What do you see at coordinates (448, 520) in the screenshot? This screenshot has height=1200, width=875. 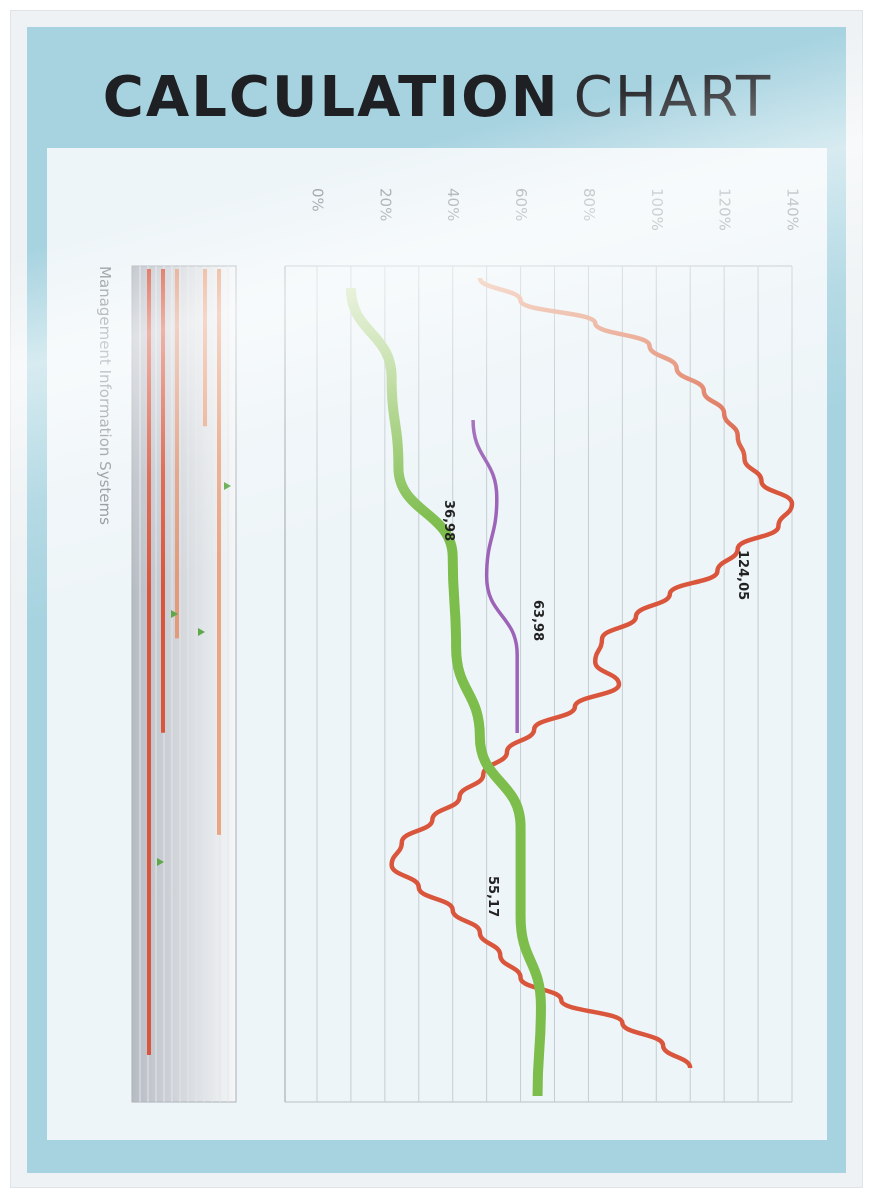 I see `data-label: 36,98` at bounding box center [448, 520].